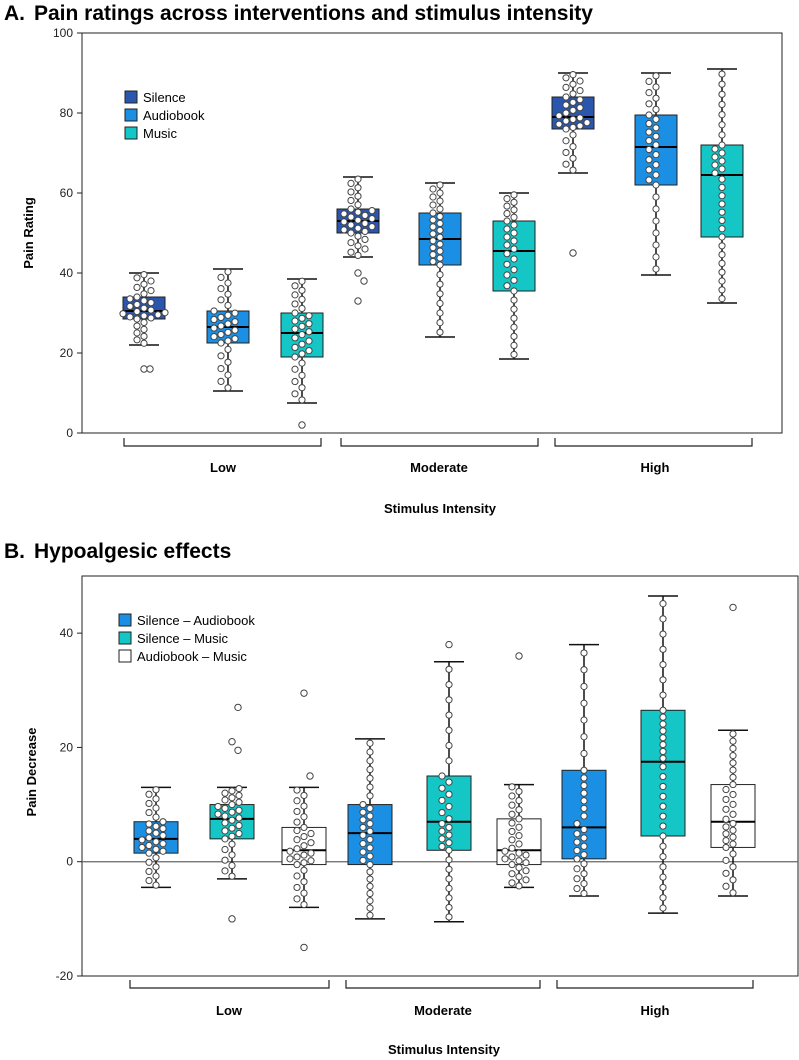 The image size is (799, 1060). Describe the element at coordinates (125, 620) in the screenshot. I see `legend-swatch-silence-audiobook` at that location.